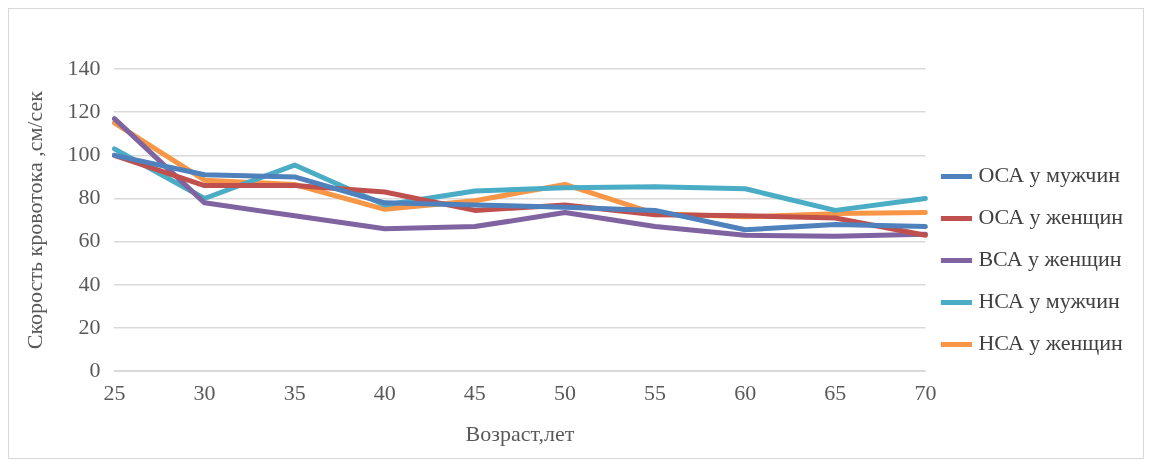 This screenshot has height=467, width=1152. I want to click on y-tick-label: 100, so click(84, 154).